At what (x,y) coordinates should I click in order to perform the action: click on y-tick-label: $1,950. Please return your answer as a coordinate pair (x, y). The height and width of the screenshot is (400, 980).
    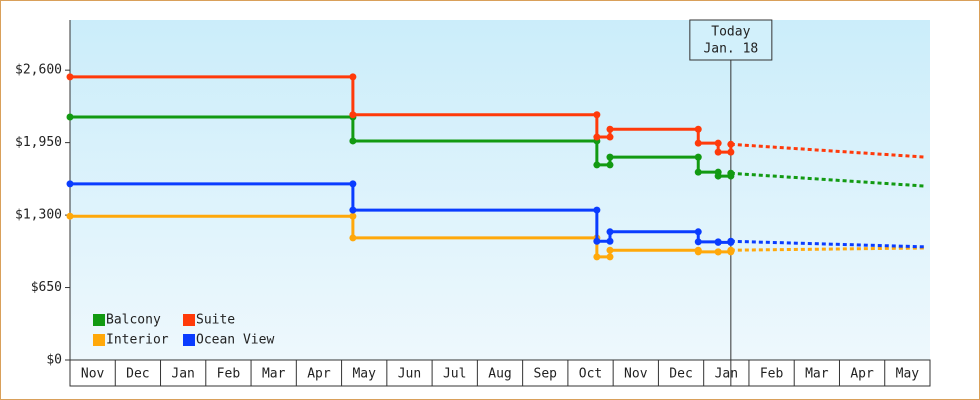
    Looking at the image, I should click on (38, 142).